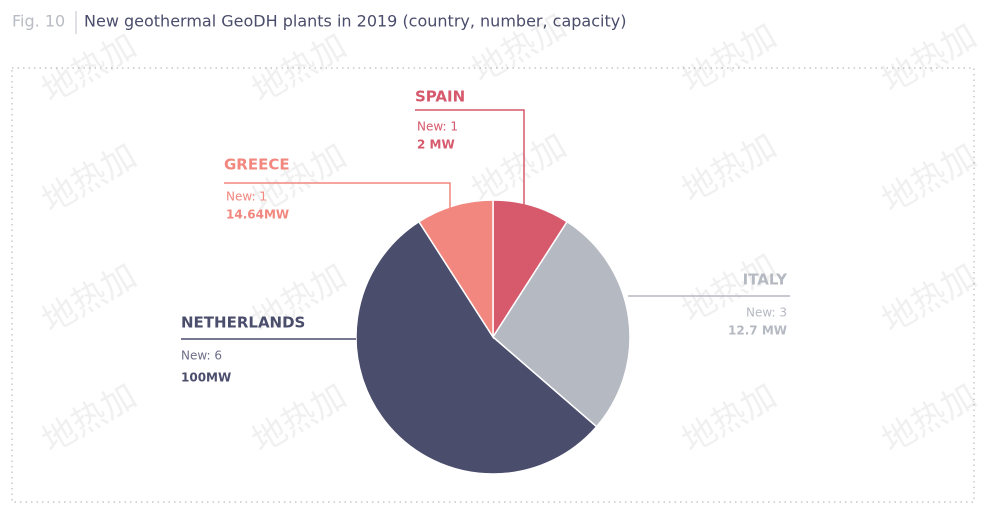 This screenshot has width=988, height=520. What do you see at coordinates (257, 215) in the screenshot?
I see `capacity-label: 14.64MW` at bounding box center [257, 215].